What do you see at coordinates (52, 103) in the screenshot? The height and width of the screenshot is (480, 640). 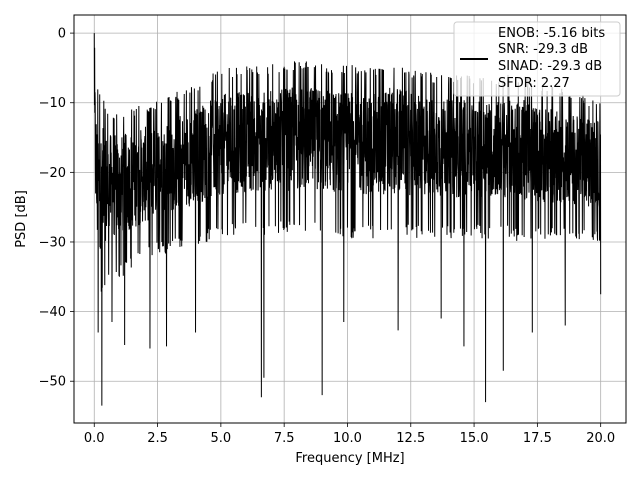 I see `y-tick-label: −10` at bounding box center [52, 103].